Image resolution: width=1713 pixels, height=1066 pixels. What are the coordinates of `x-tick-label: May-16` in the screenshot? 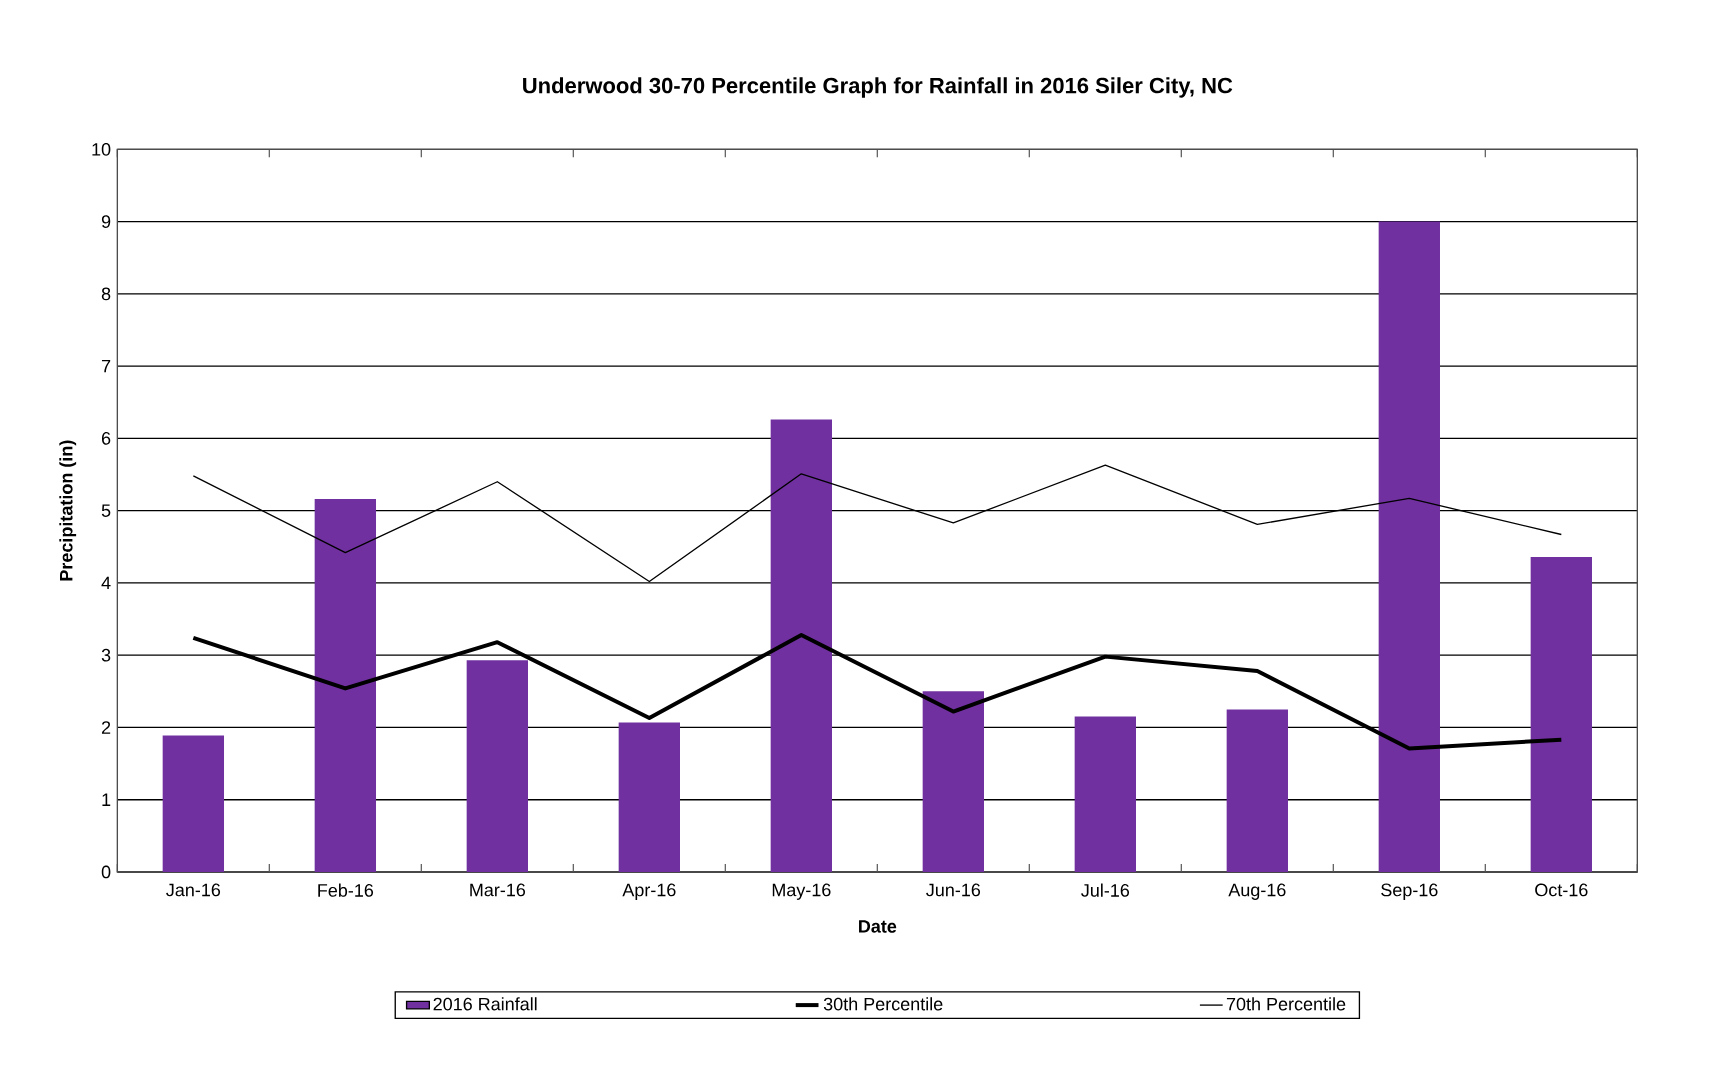 It's located at (801, 891).